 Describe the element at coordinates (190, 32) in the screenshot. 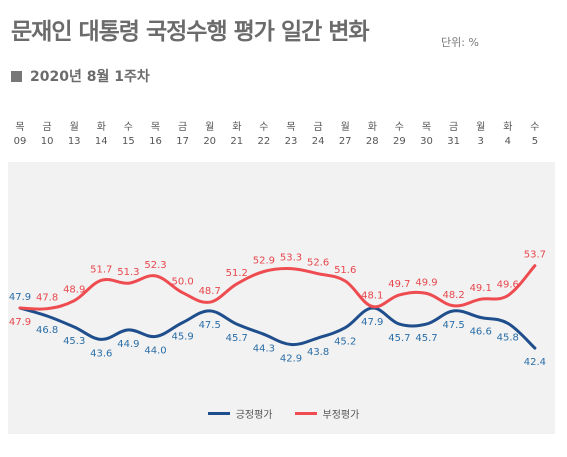

I see `page-title: 문재인 대통령 국정수행 평가 일간 변화` at that location.